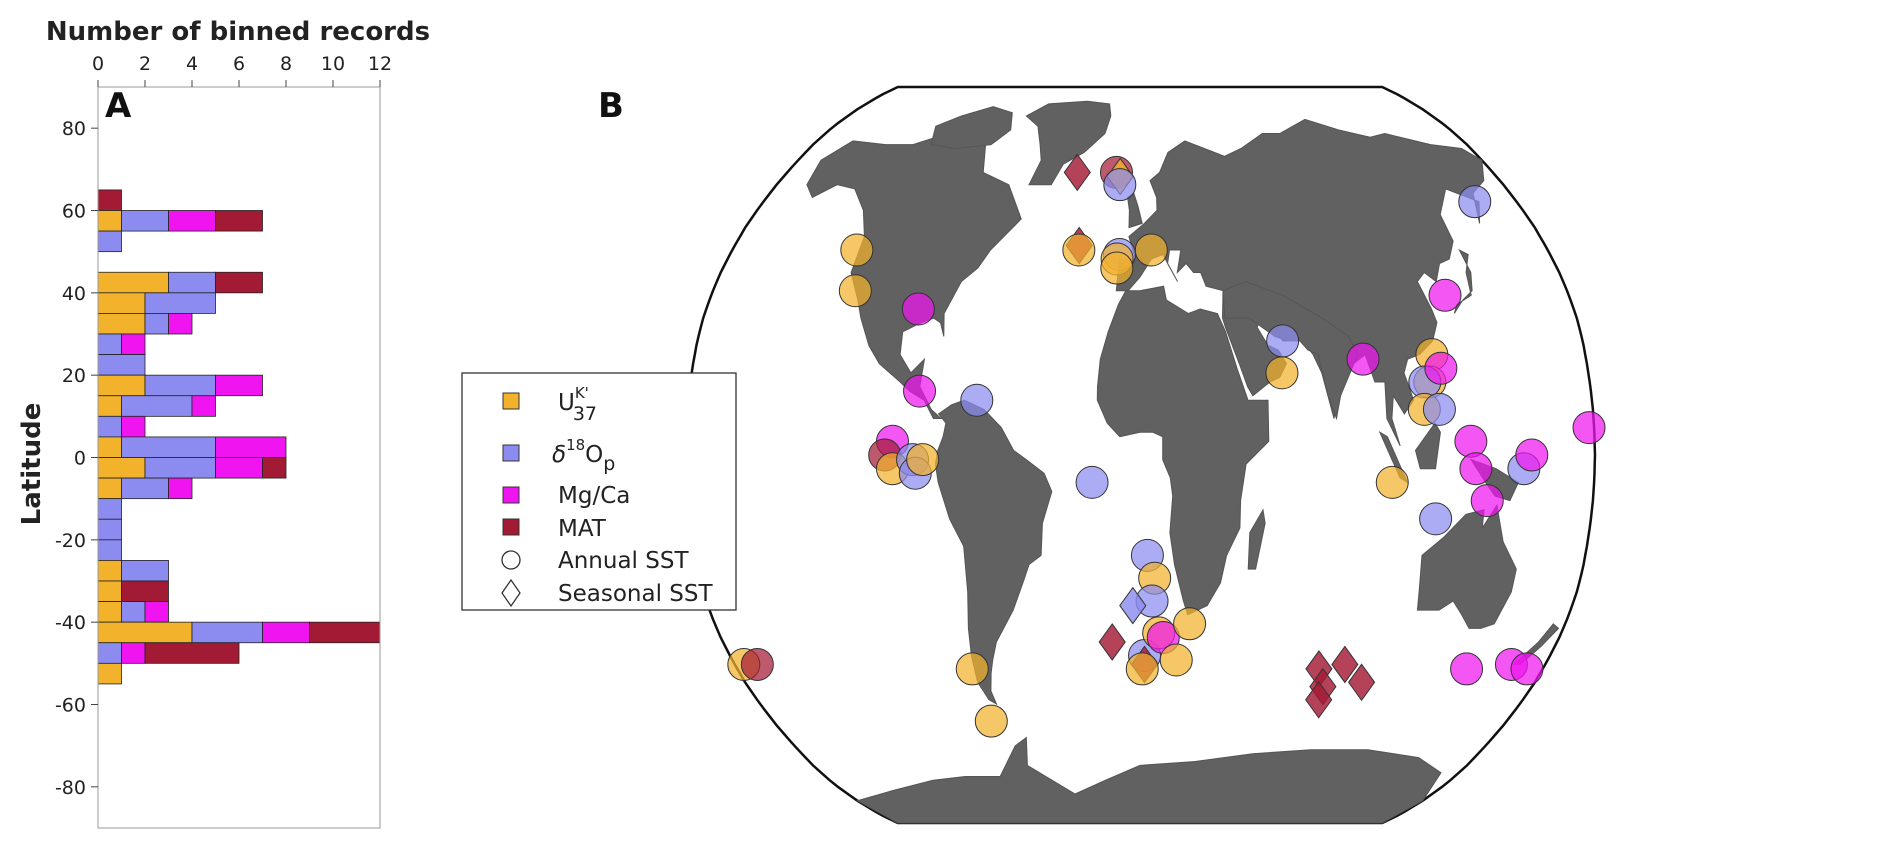 The width and height of the screenshot is (1892, 855). I want to click on histogram-bars, so click(239, 437).